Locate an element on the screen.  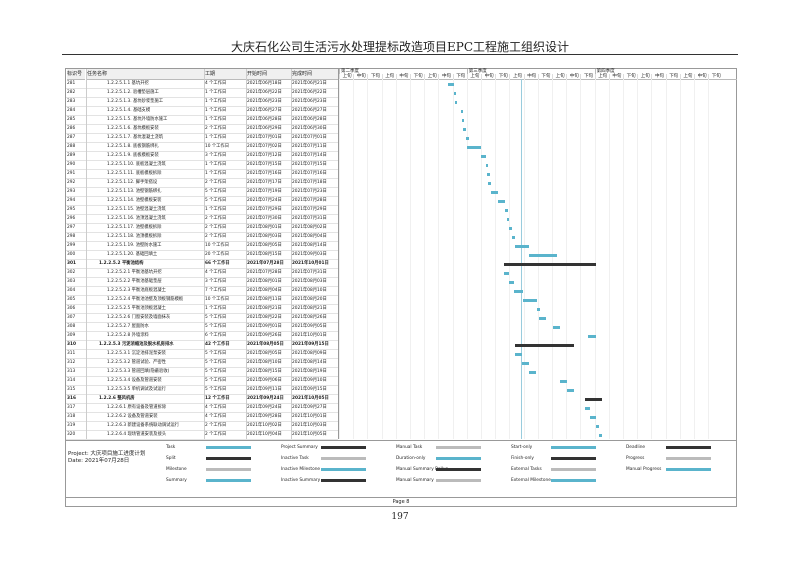
task-start: 2021年09月11日 is located at coordinates (264, 389).